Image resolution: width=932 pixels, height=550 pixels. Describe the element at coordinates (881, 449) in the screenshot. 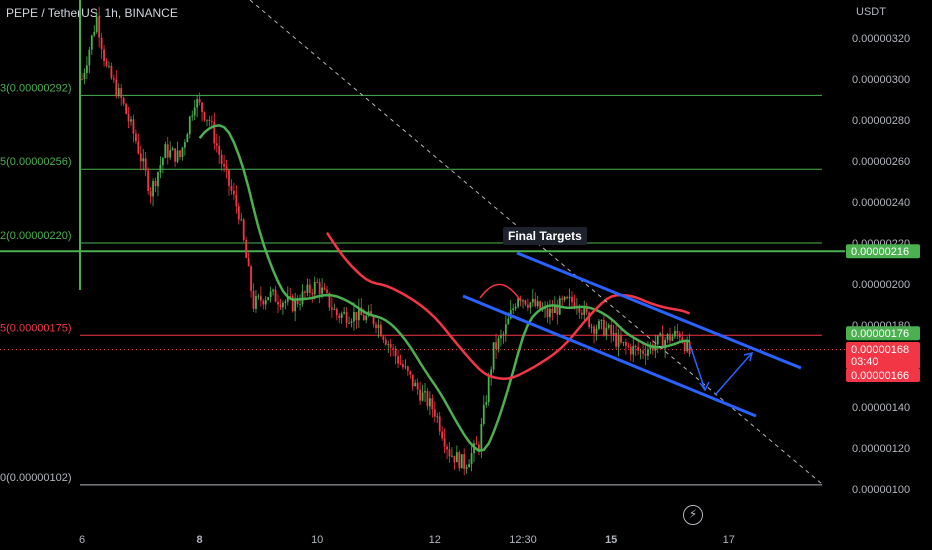

I see `y-tick-label: 0.00000120` at that location.